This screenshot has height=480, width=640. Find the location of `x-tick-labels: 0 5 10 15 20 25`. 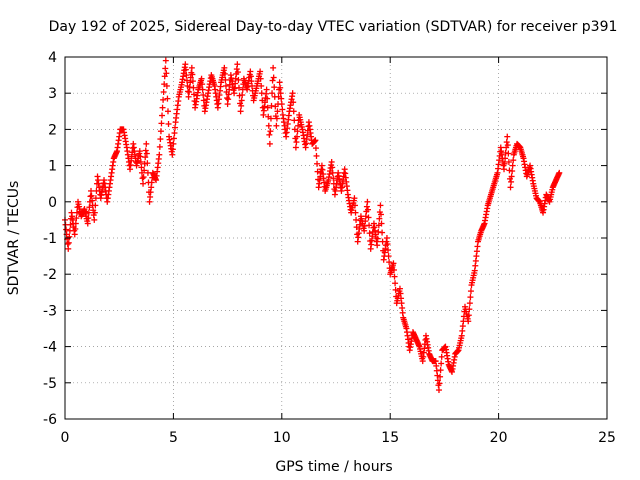

x-tick-labels: 0 5 10 15 20 25 is located at coordinates (338, 438).